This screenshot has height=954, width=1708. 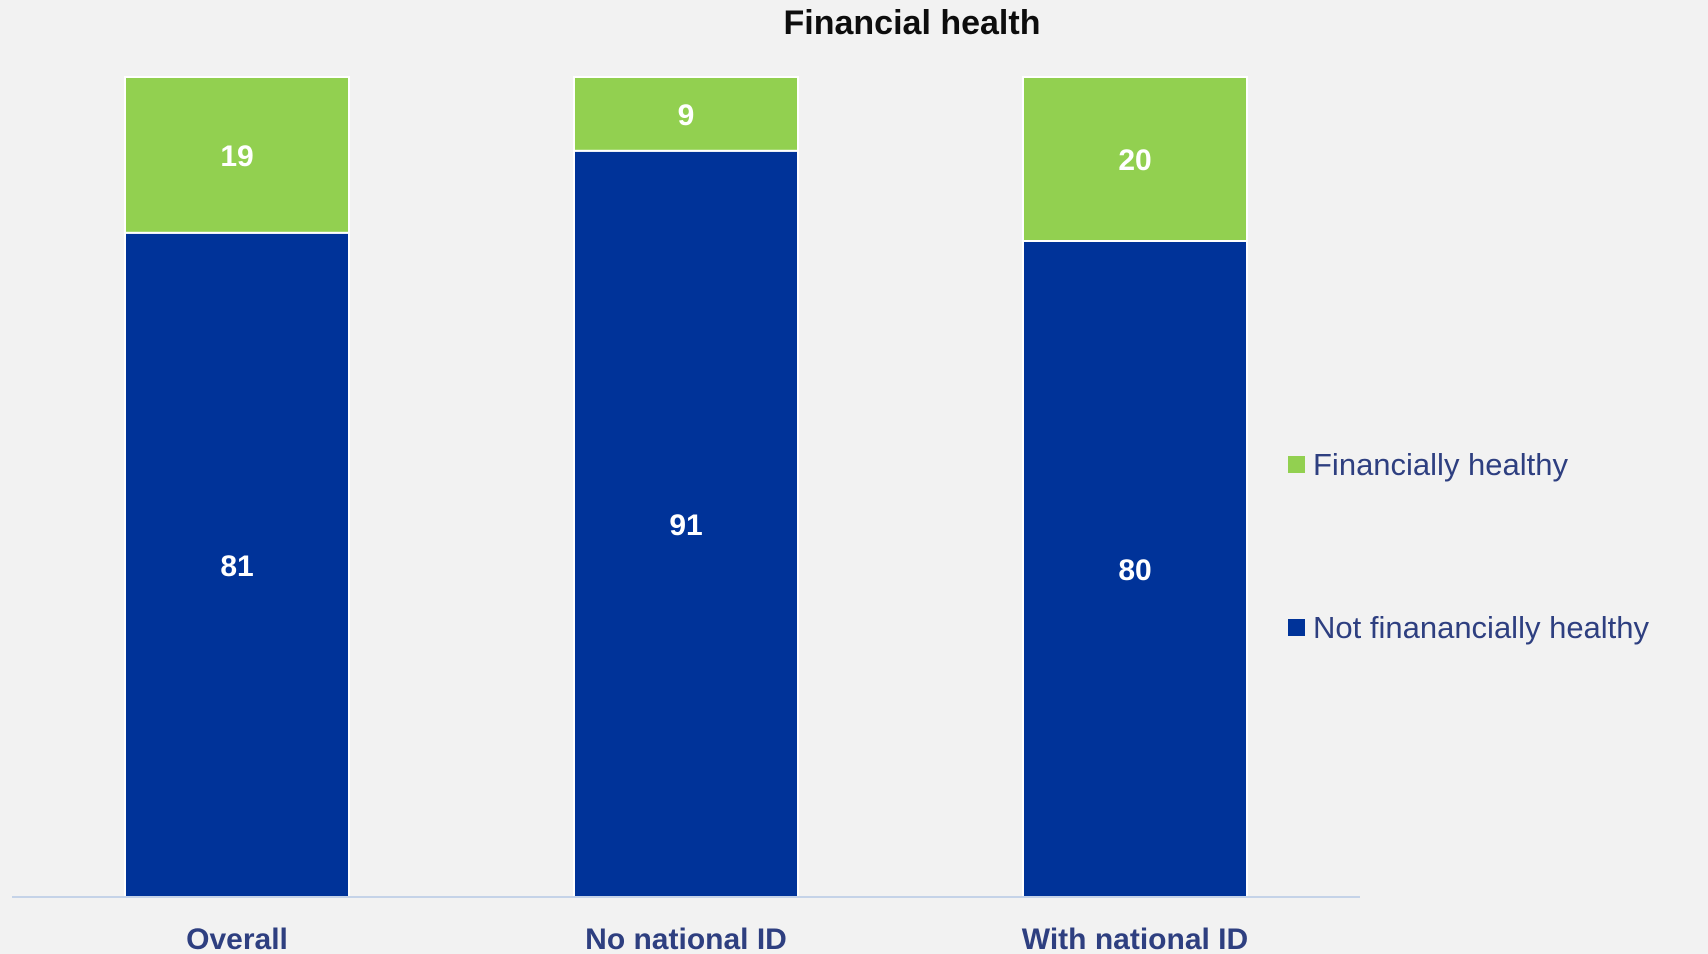 What do you see at coordinates (1441, 464) in the screenshot?
I see `legend-label-financially-healthy: Financially healthy` at bounding box center [1441, 464].